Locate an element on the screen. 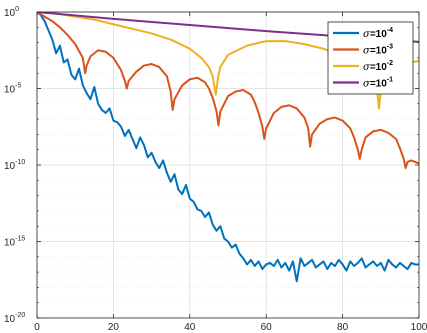 The height and width of the screenshot is (333, 427). y-tick-label: 10⁰ is located at coordinates (11, 12).